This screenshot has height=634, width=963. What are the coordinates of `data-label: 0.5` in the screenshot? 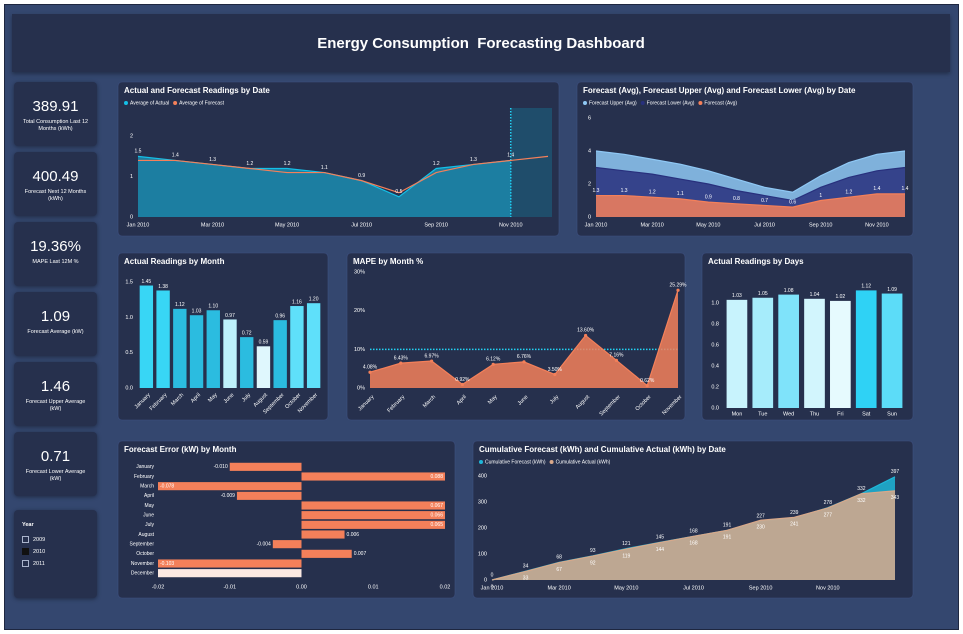 It's located at (398, 192).